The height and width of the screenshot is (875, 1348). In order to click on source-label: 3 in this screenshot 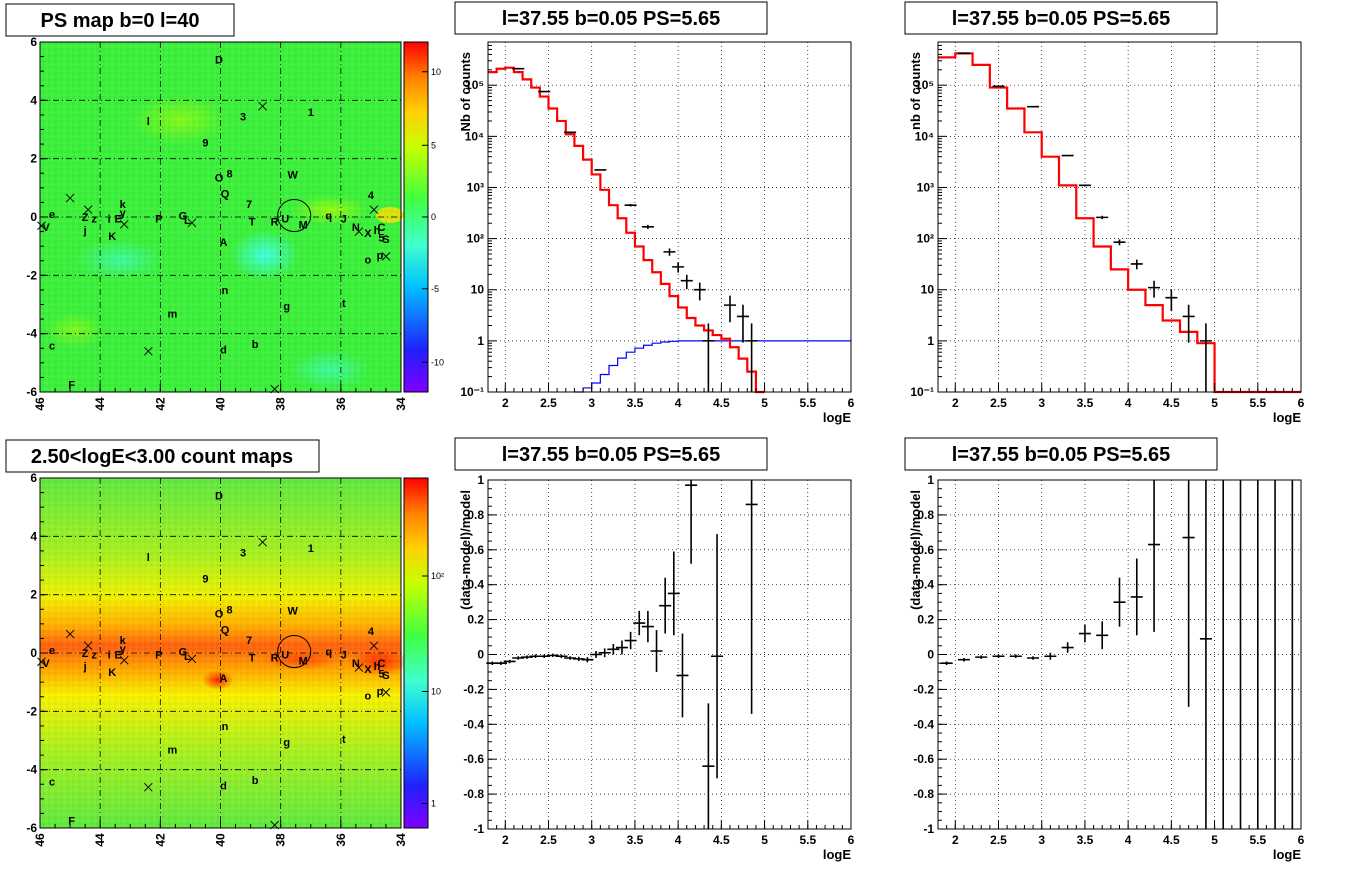, I will do `click(243, 117)`.